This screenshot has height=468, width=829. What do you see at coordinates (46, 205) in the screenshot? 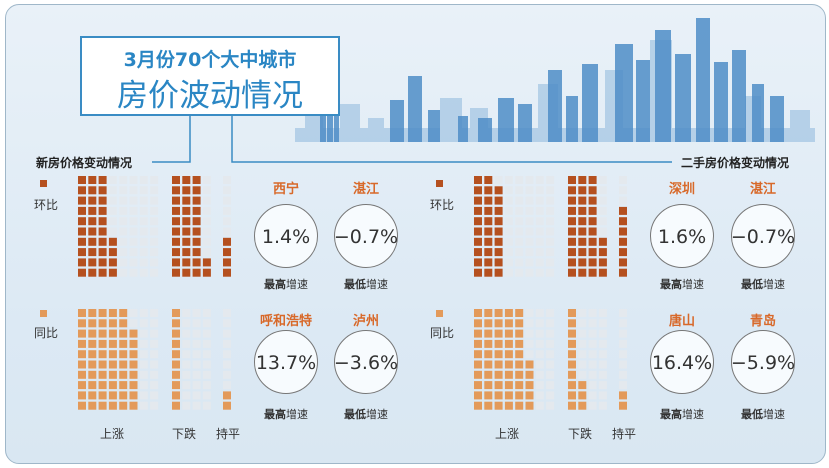
I see `row-label-mom: 环比` at bounding box center [46, 205].